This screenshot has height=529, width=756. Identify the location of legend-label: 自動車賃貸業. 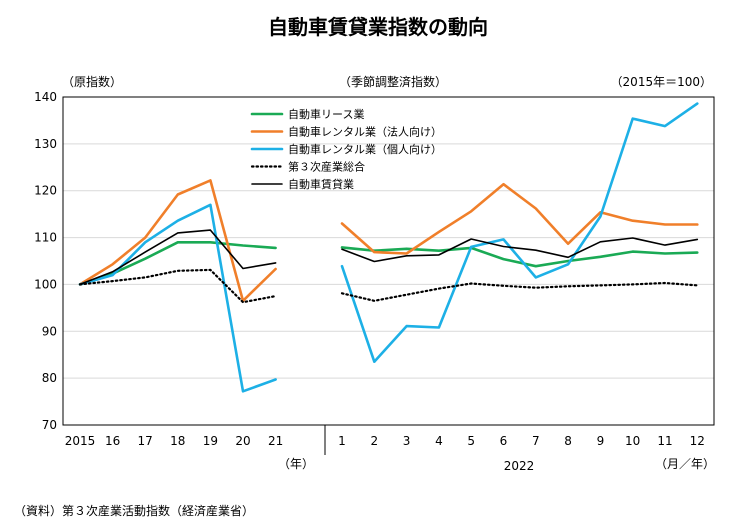
(321, 184).